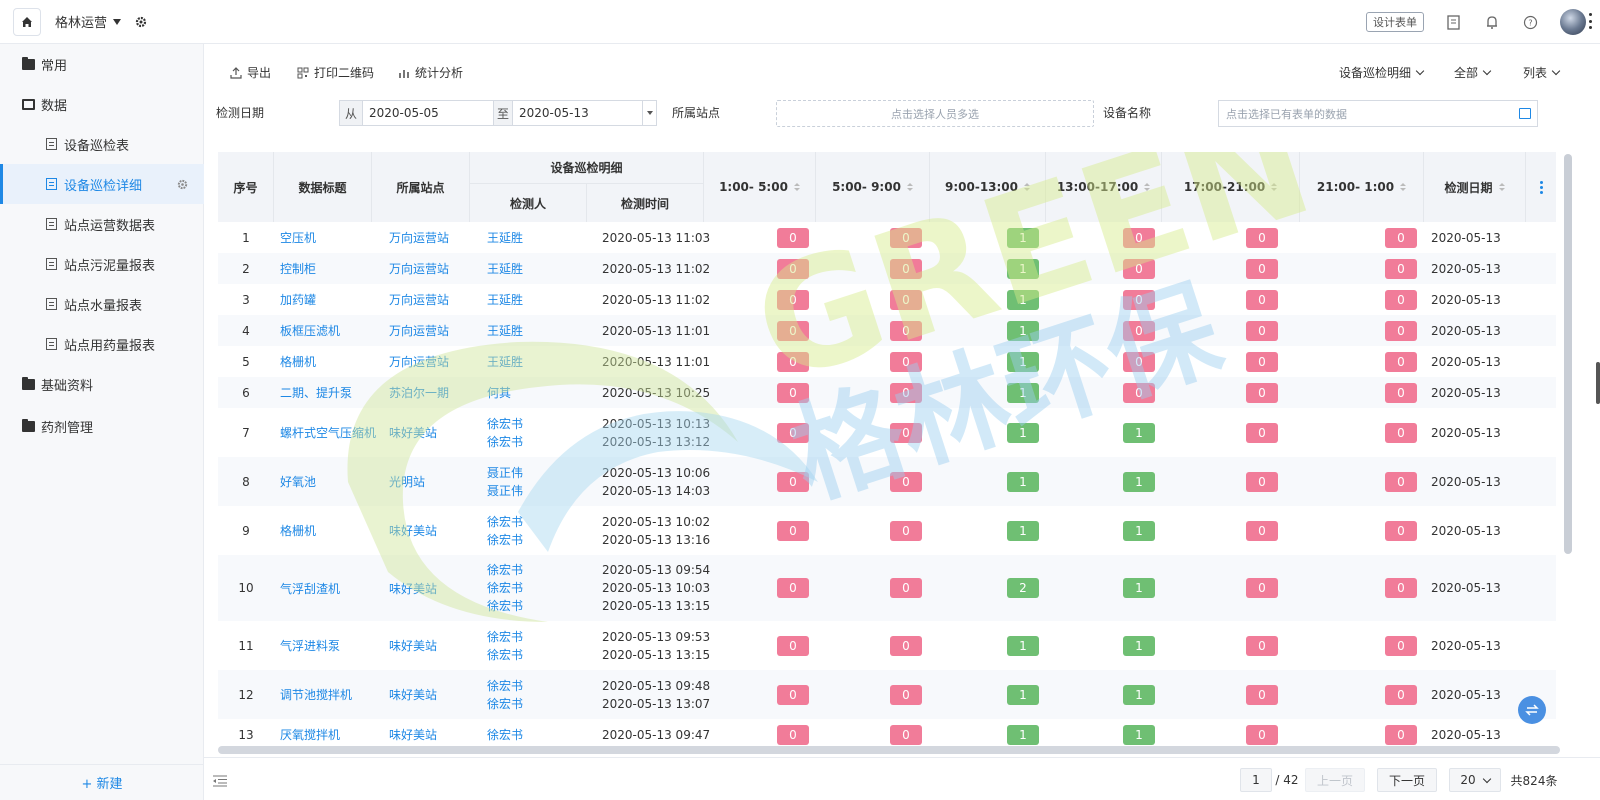 This screenshot has width=1600, height=800. I want to click on vertical-scrollbar, so click(1568, 354).